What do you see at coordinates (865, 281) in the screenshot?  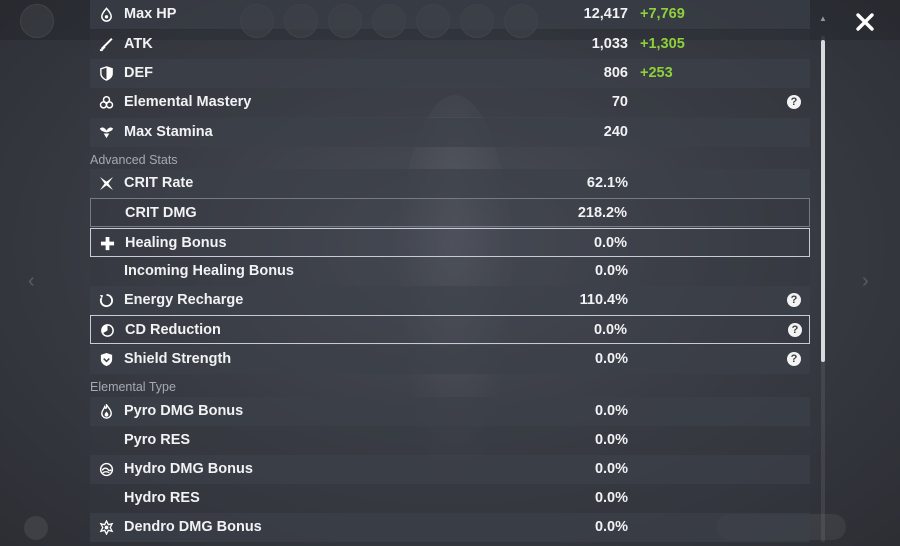 I see `background-right-arrow-icon: ›` at bounding box center [865, 281].